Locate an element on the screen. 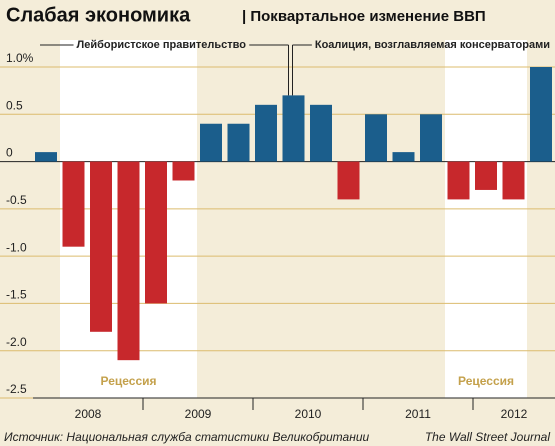 This screenshot has height=446, width=555. y-tick-label: -1.5 is located at coordinates (16, 295).